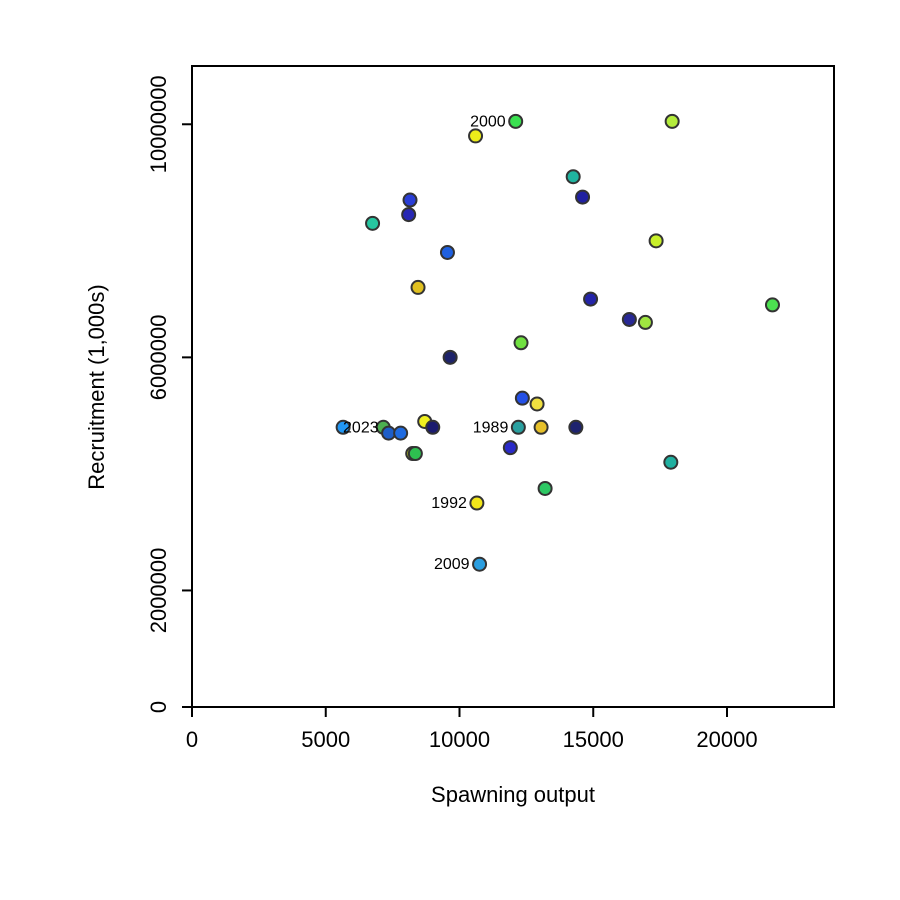  I want to click on point-annotation: 2023, so click(361, 427).